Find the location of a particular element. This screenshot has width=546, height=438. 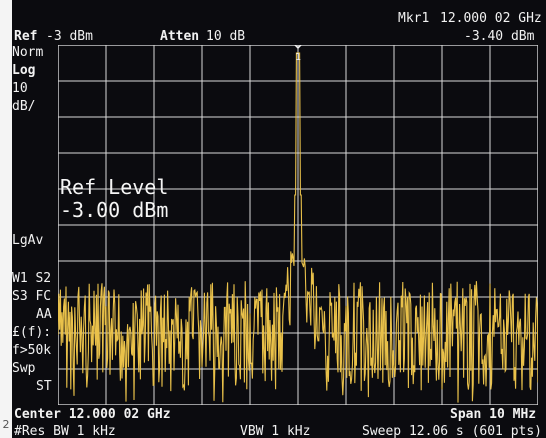

s3-fc-label: S3 FC is located at coordinates (32, 296).